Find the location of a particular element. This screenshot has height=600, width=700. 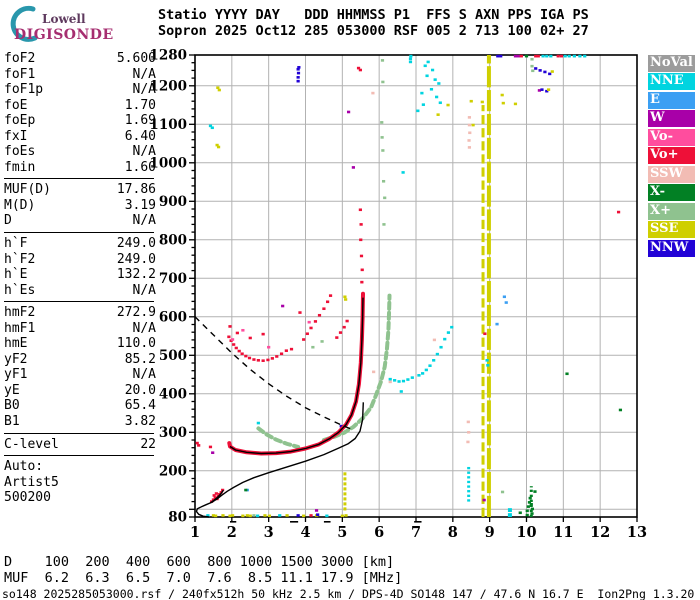

y-tick-label: 1100 is located at coordinates (168, 125).